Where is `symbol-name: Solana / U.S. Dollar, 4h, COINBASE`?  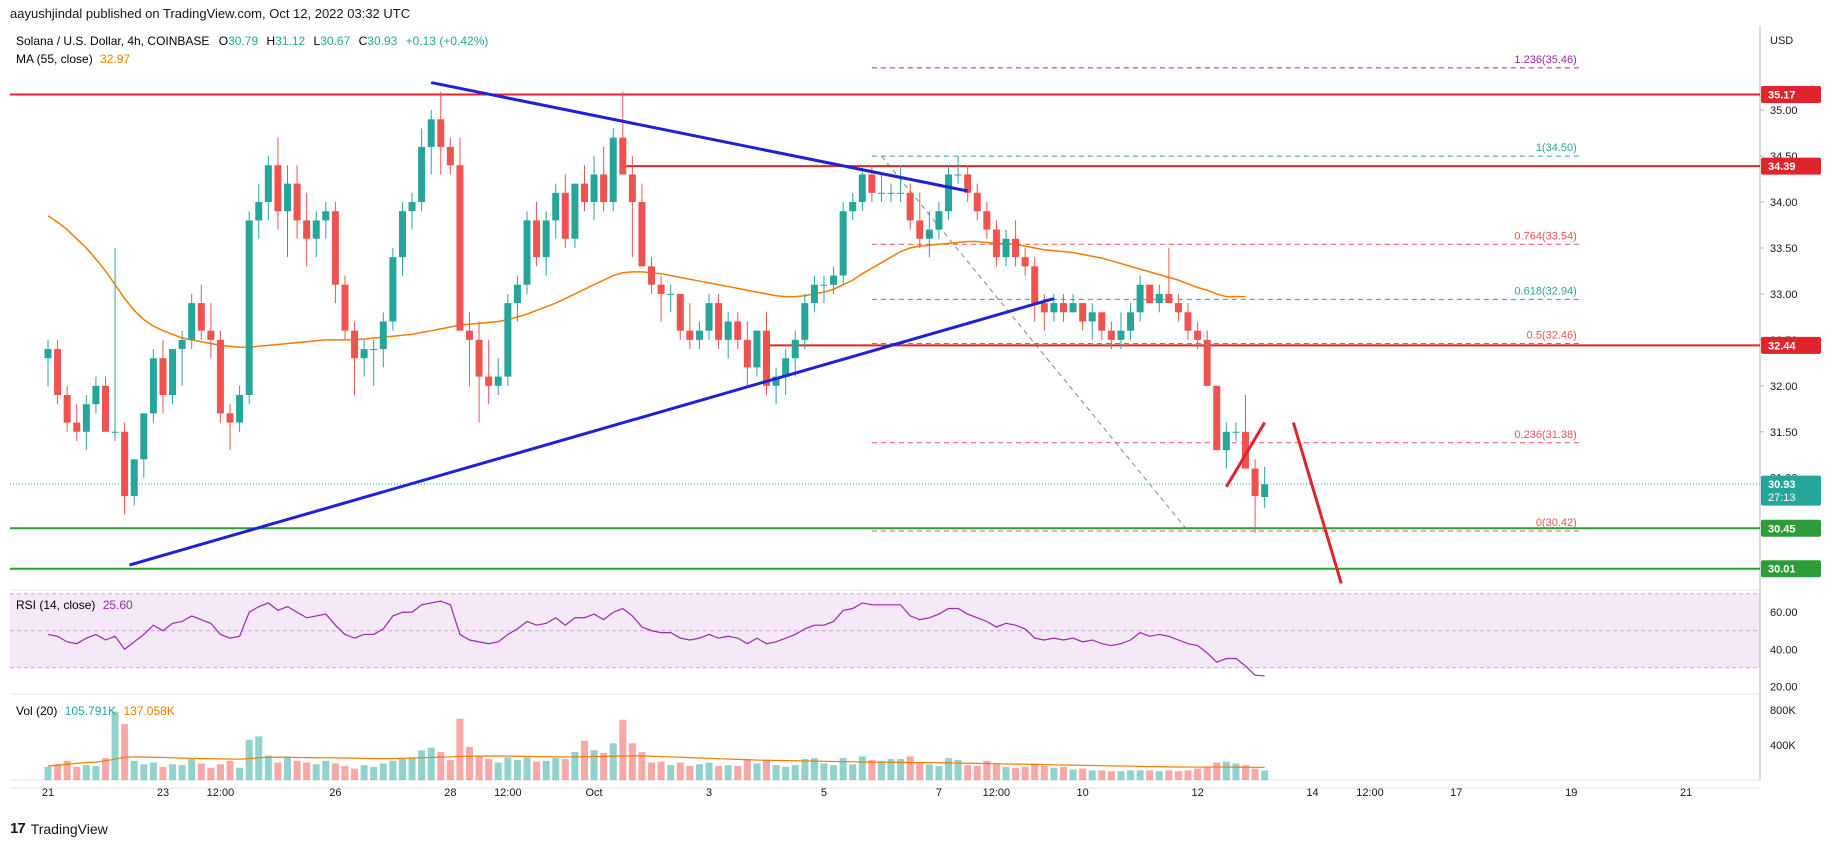 symbol-name: Solana / U.S. Dollar, 4h, COINBASE is located at coordinates (112, 41).